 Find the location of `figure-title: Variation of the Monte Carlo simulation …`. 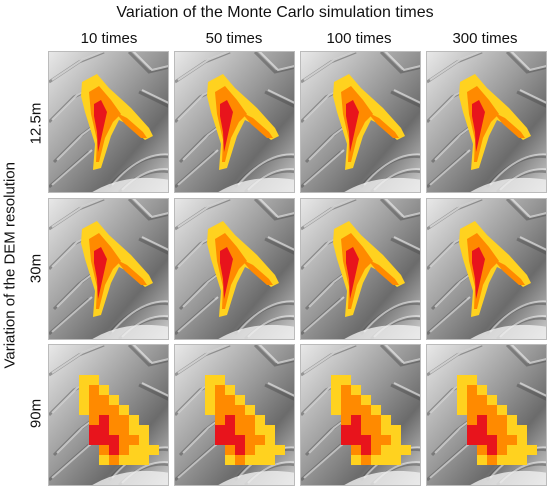

figure-title: Variation of the Monte Carlo simulation … is located at coordinates (275, 12).